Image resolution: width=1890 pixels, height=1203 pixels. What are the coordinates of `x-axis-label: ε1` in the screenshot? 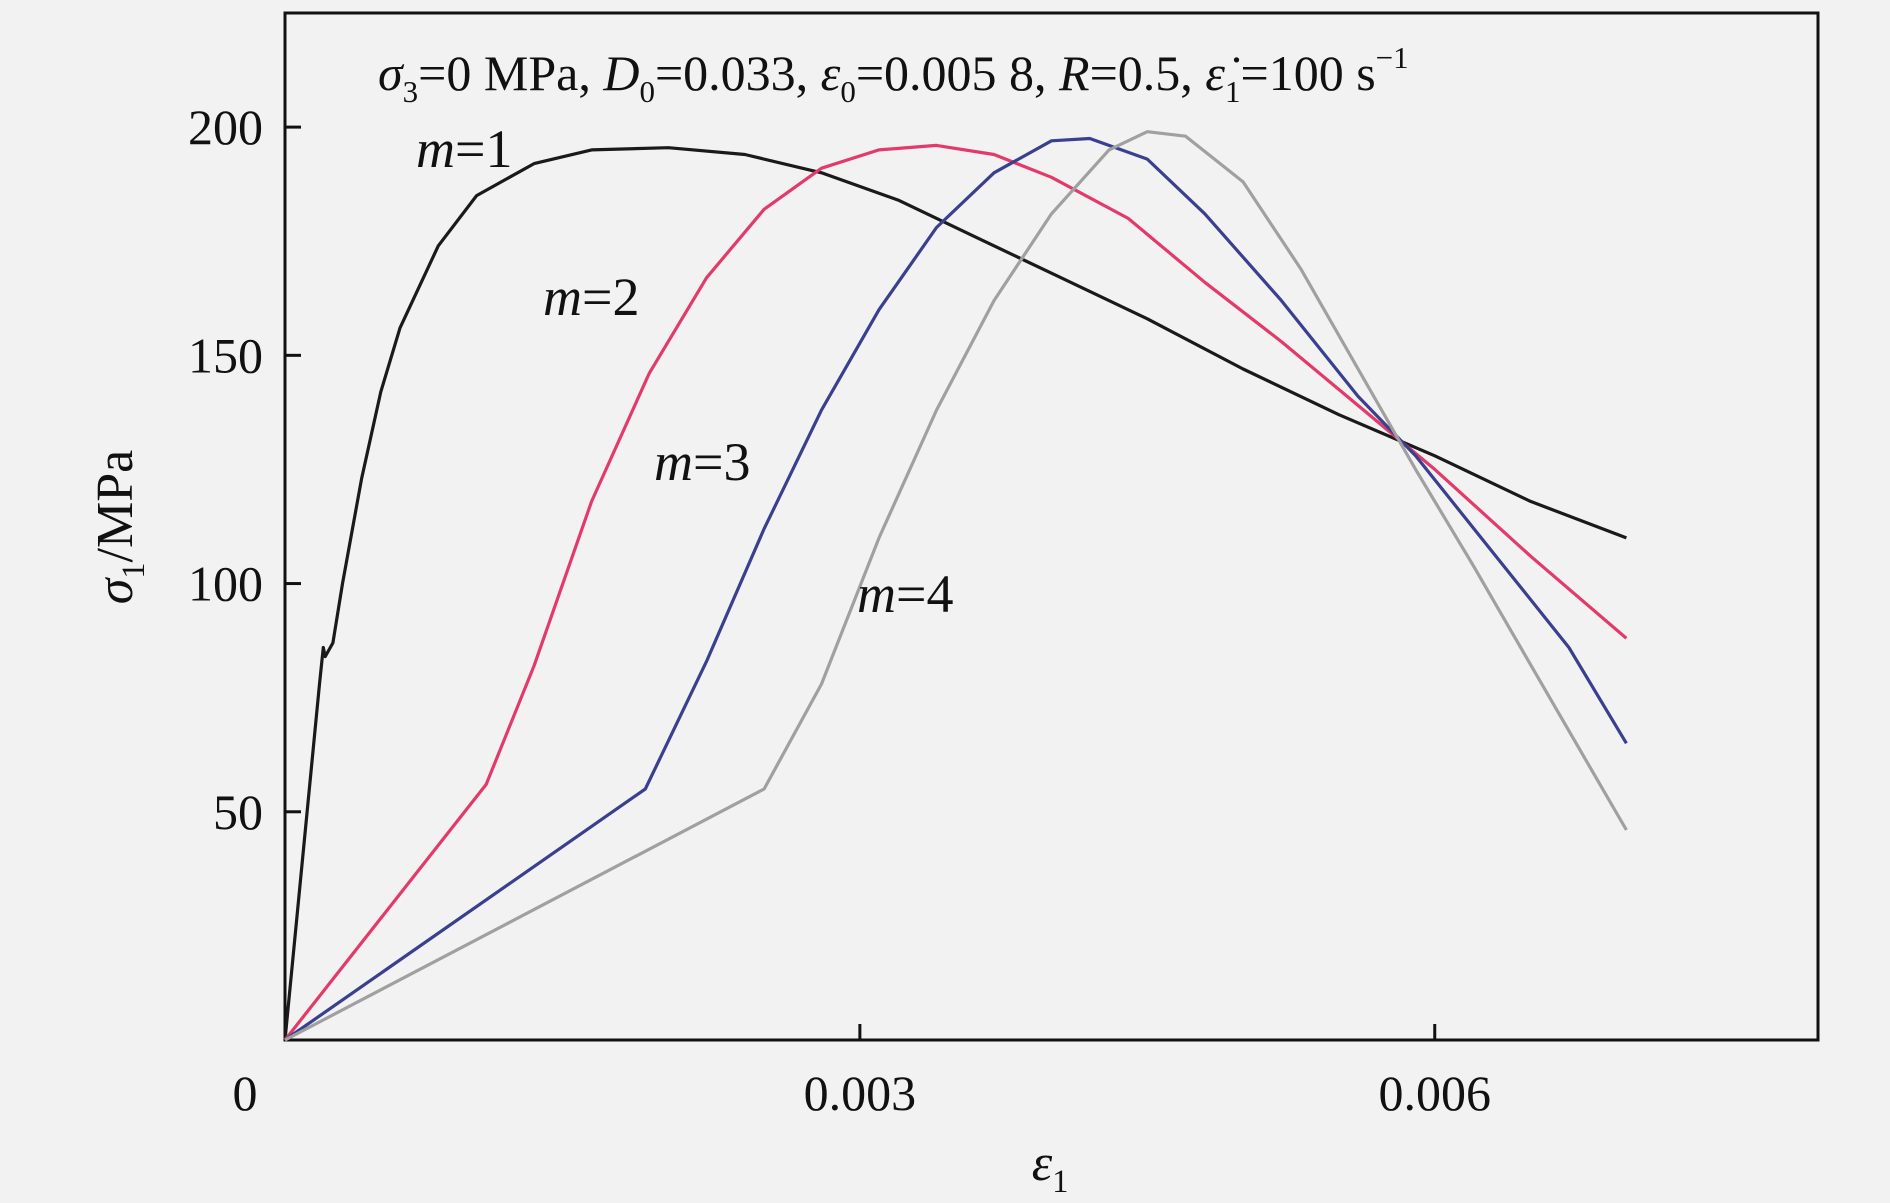 It's located at (1050, 1167).